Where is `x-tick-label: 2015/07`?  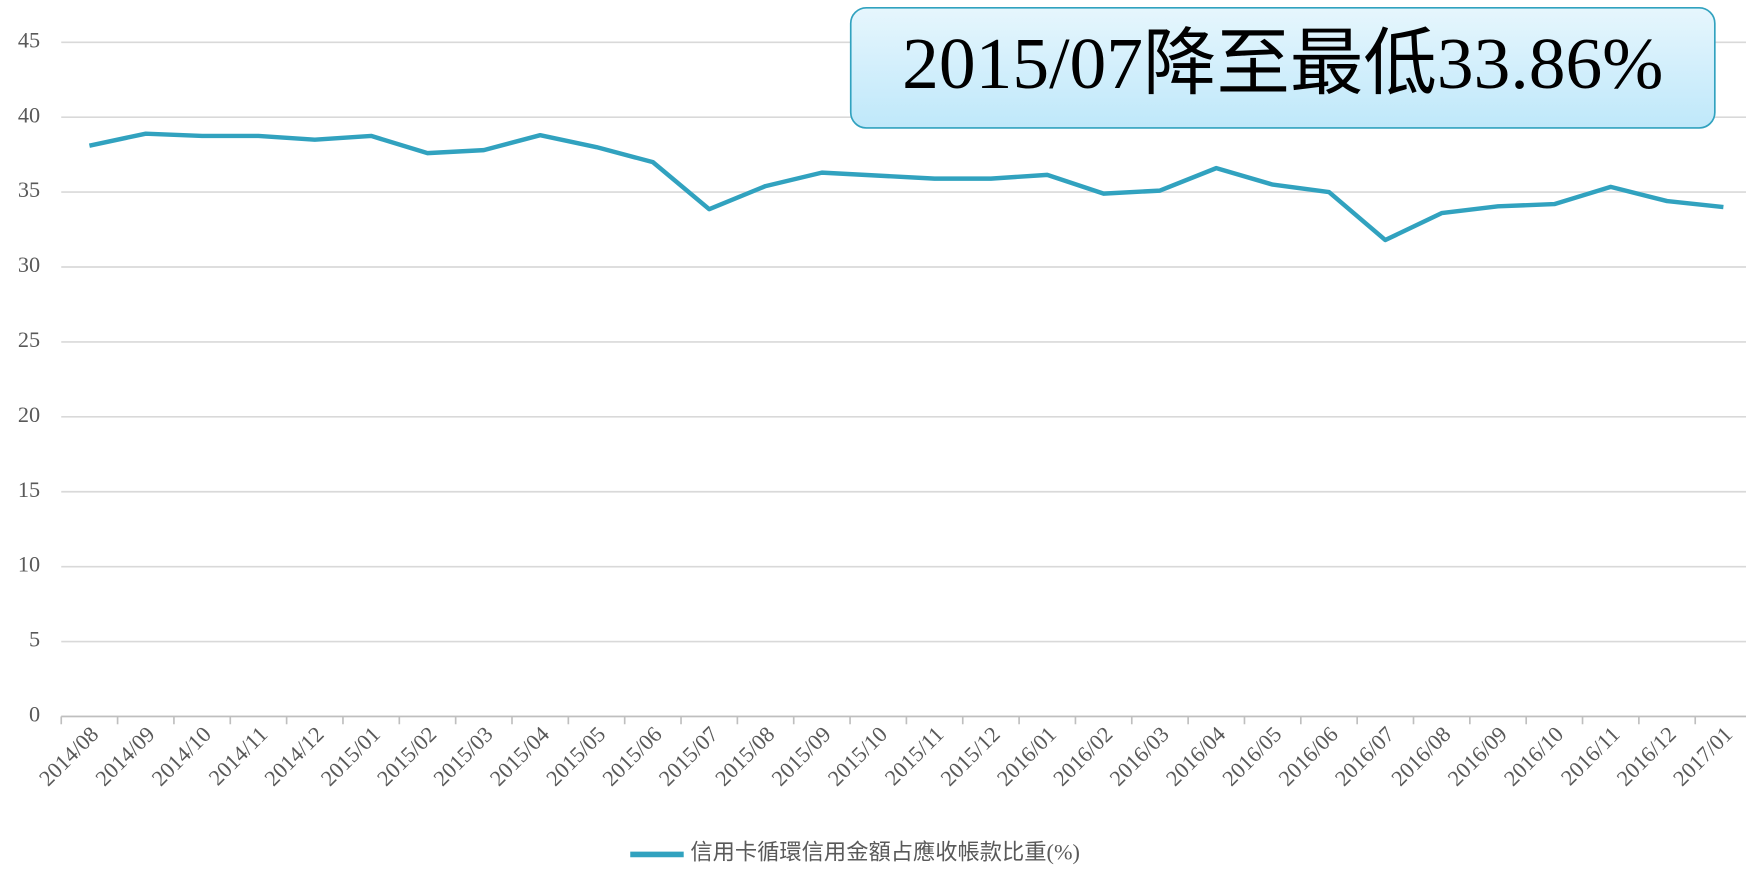
x-tick-label: 2015/07 is located at coordinates (688, 756).